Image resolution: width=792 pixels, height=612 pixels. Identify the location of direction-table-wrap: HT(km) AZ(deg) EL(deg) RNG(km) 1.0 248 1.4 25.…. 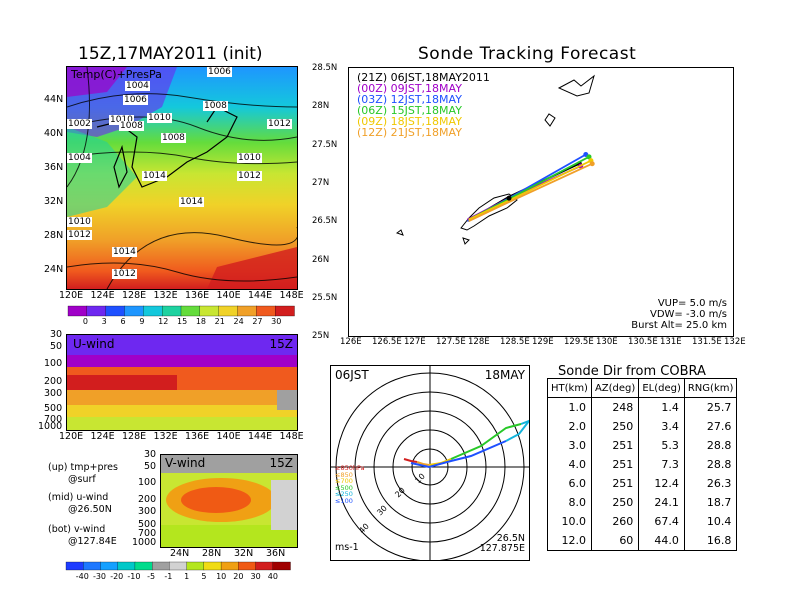
(642, 464).